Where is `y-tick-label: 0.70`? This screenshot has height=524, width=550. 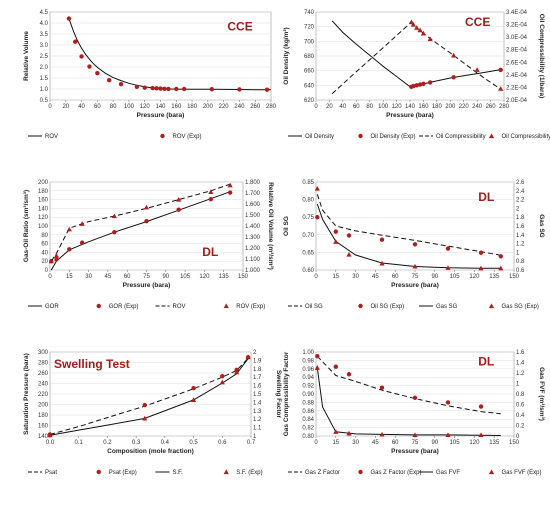 y-tick-label: 0.70 is located at coordinates (308, 236).